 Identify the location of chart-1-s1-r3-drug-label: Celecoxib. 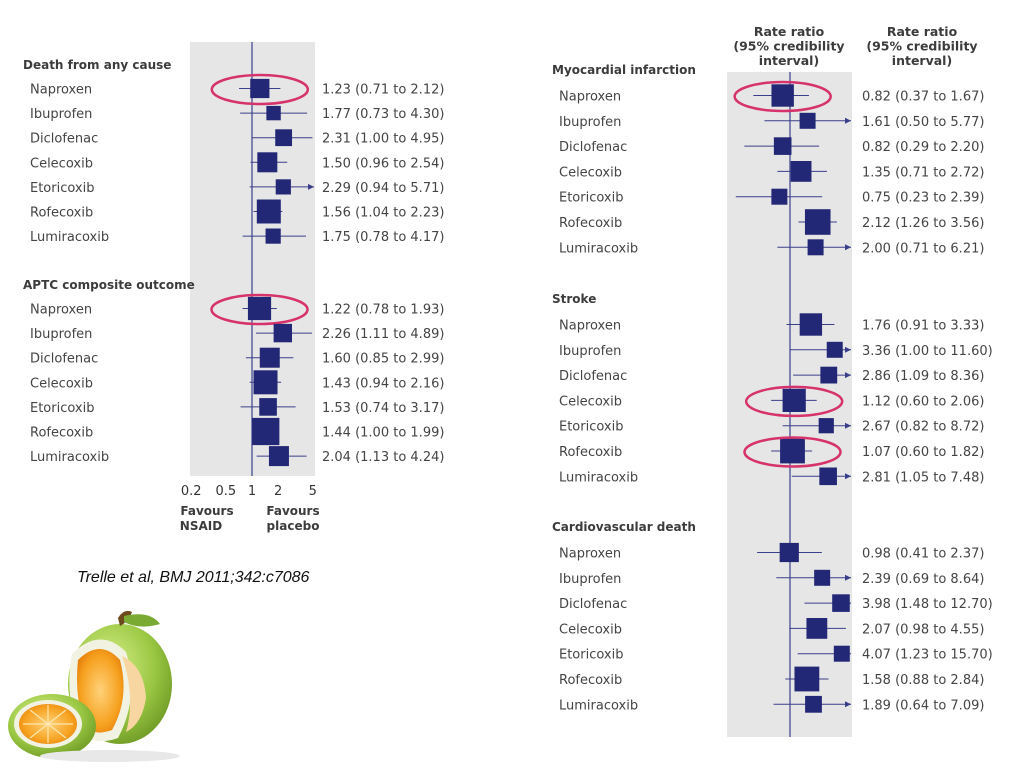
(590, 401).